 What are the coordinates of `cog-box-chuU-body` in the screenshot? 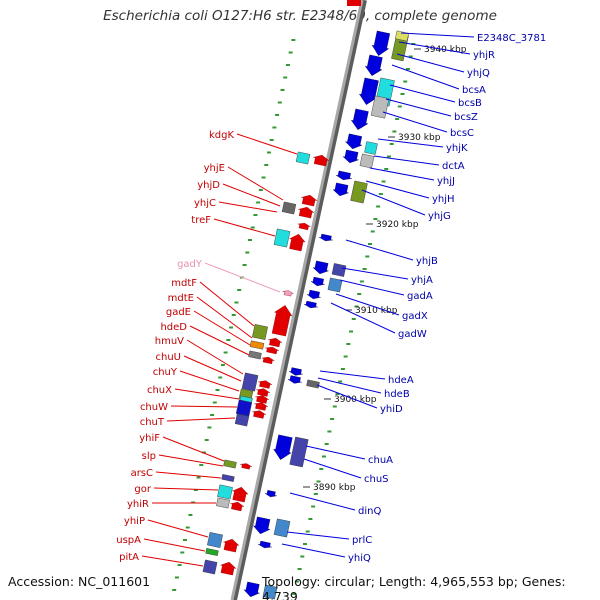 It's located at (250, 382).